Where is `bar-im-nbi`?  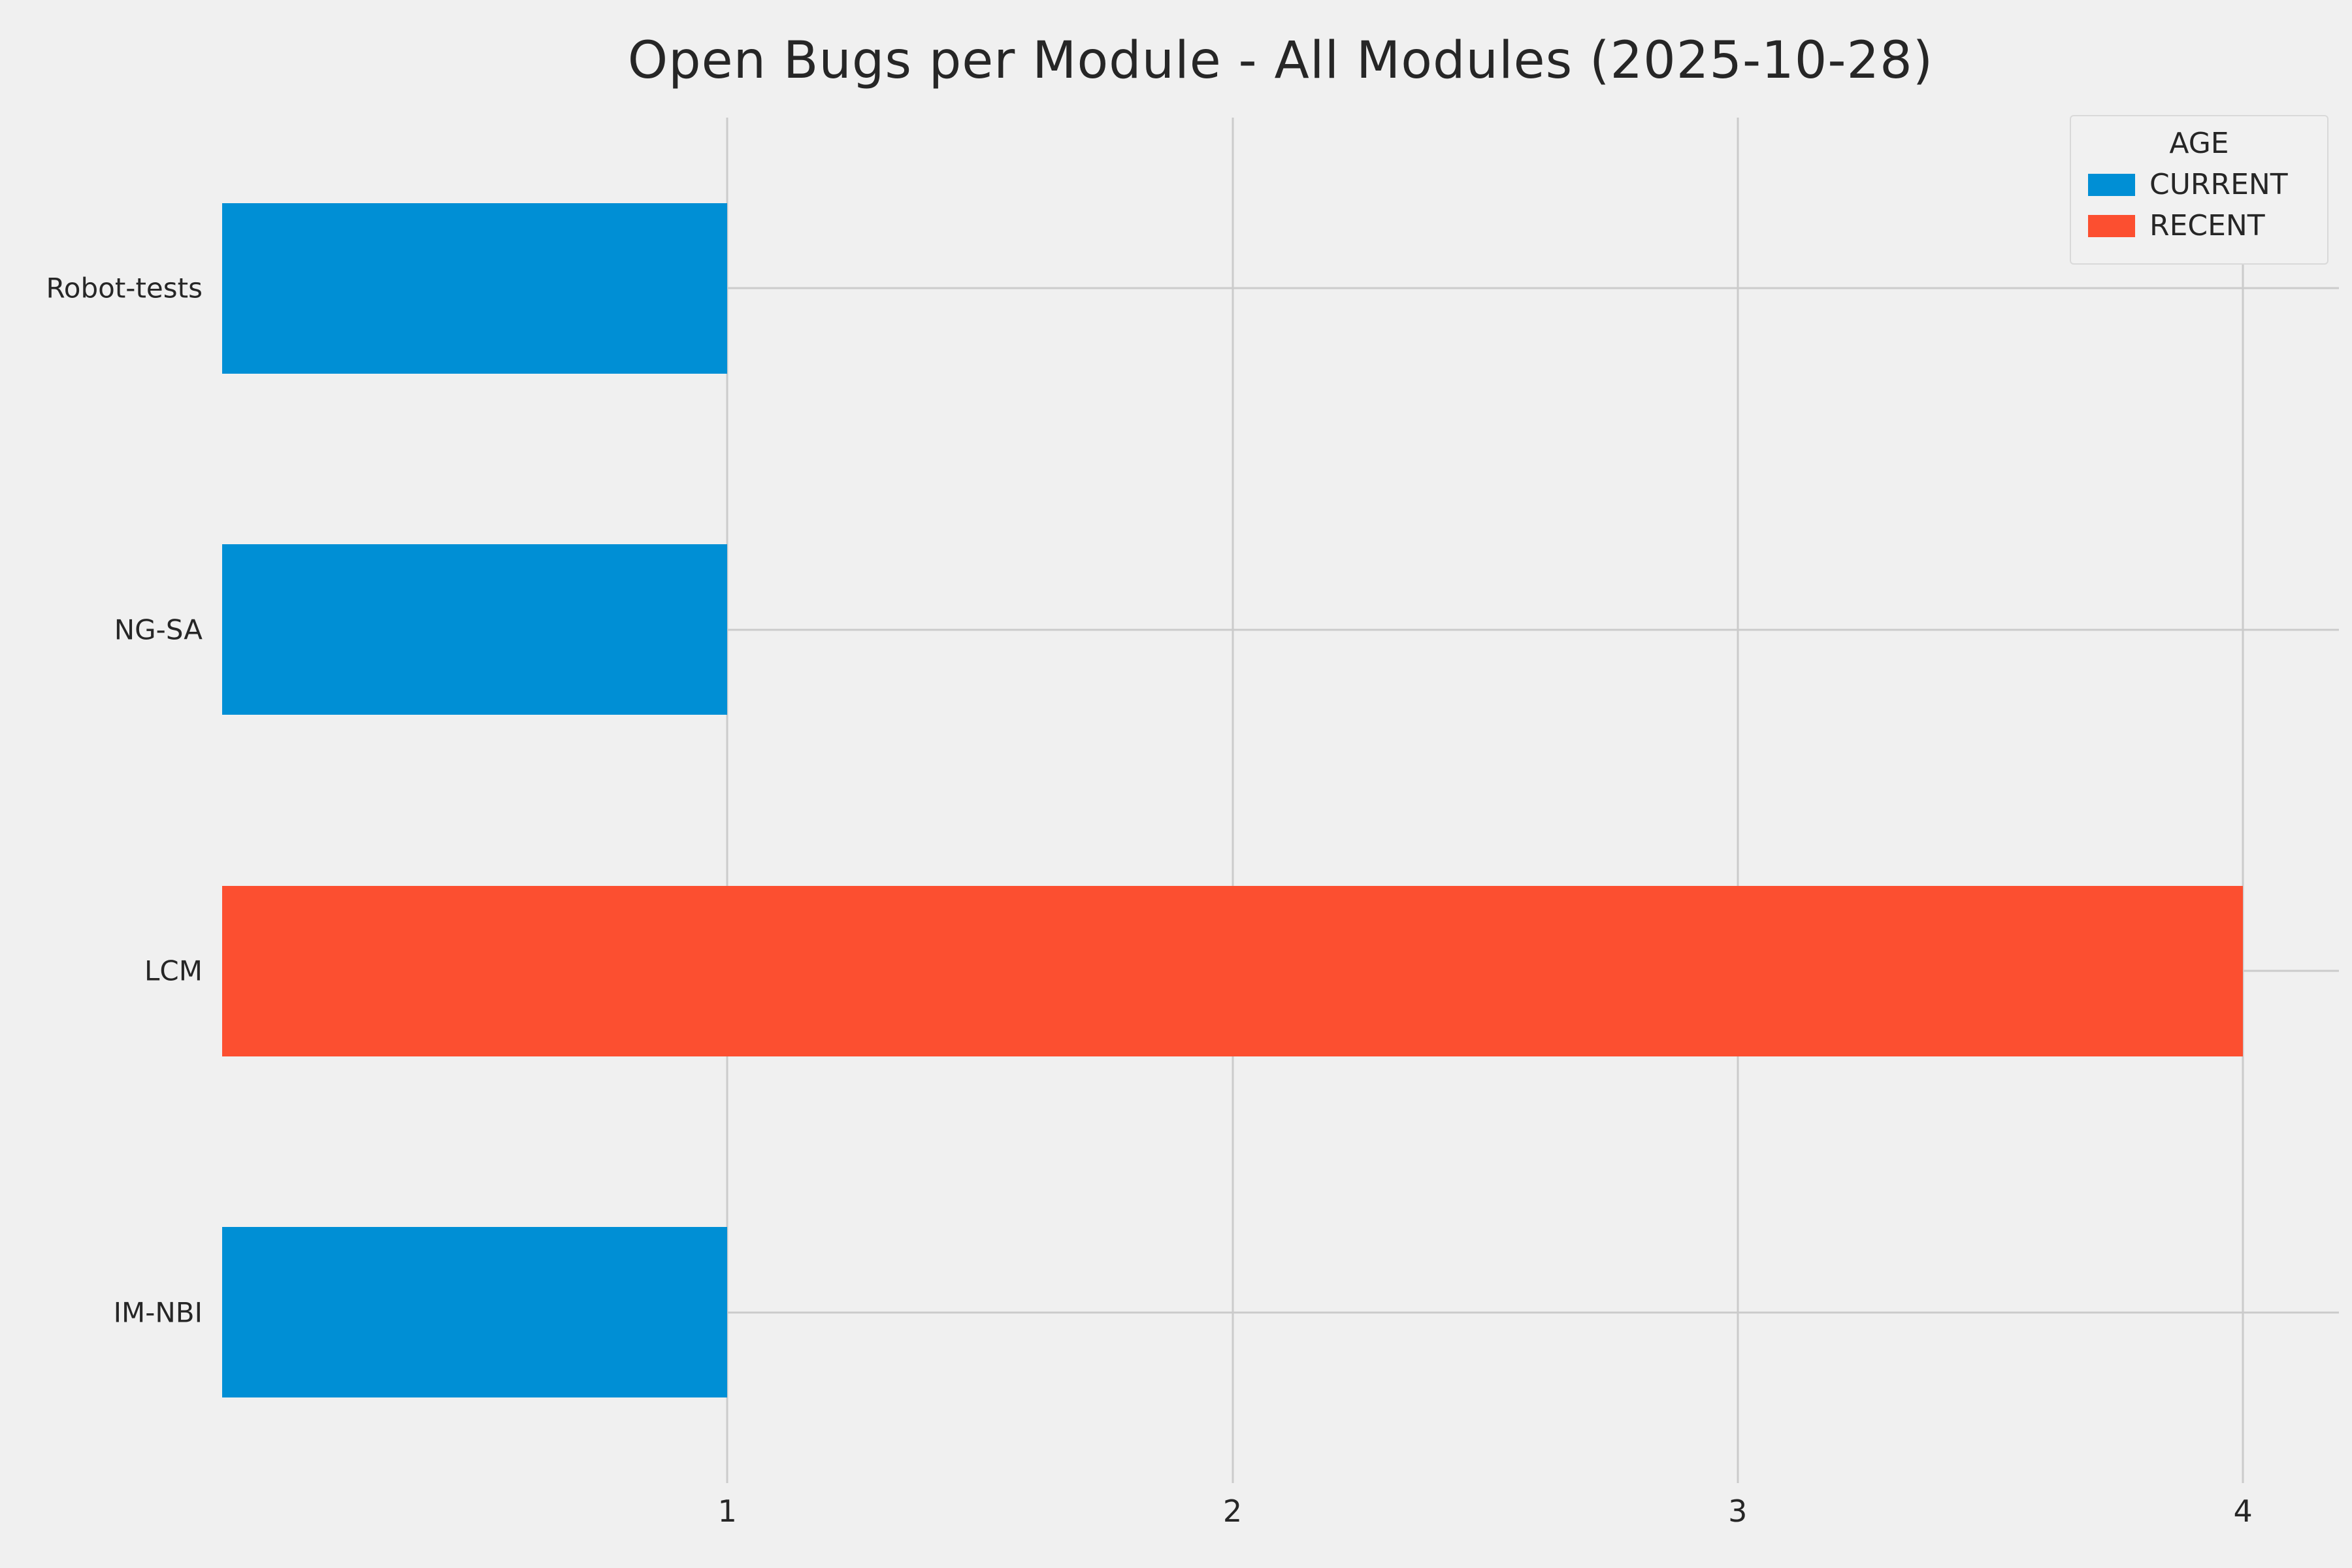 bar-im-nbi is located at coordinates (475, 1312).